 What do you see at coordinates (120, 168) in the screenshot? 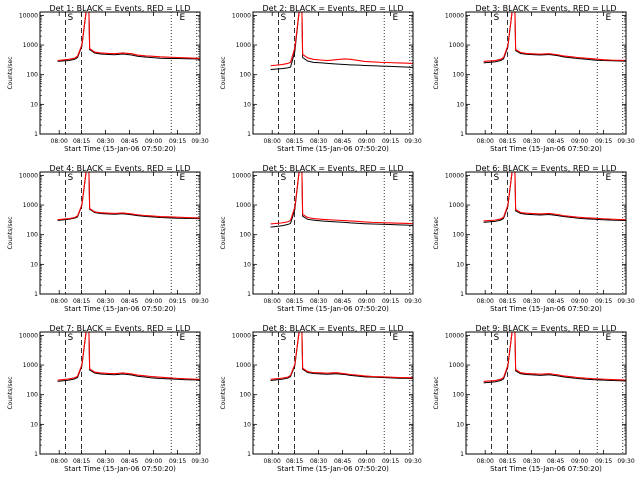
I see `panel-title: Det 4: BLACK = Events, RED = LLD` at bounding box center [120, 168].